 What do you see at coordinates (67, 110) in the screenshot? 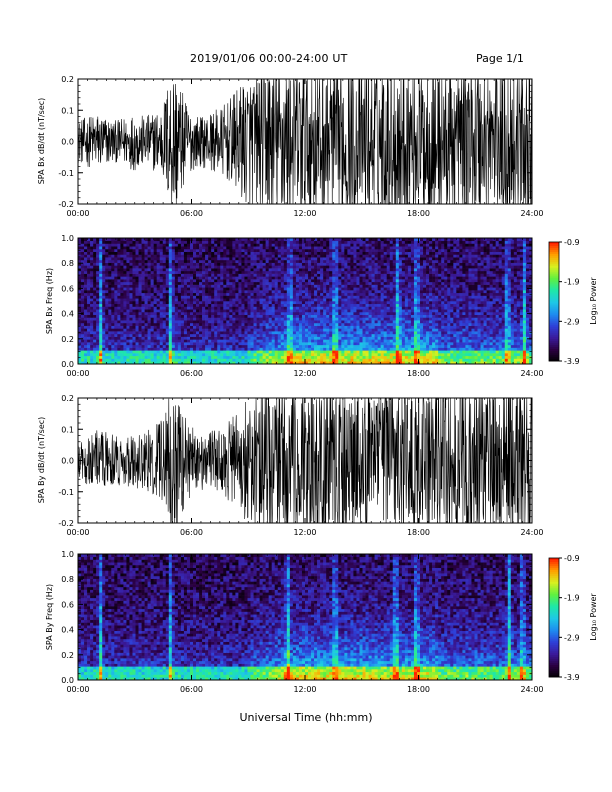
I see `bx-dbdt-ytick-label: 0.1` at bounding box center [67, 110].